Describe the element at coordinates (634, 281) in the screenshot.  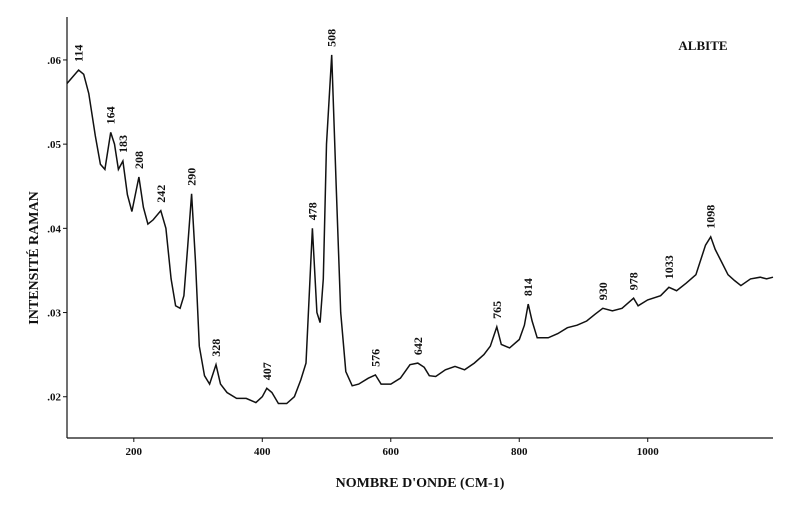
I see `peak-label: 978` at that location.